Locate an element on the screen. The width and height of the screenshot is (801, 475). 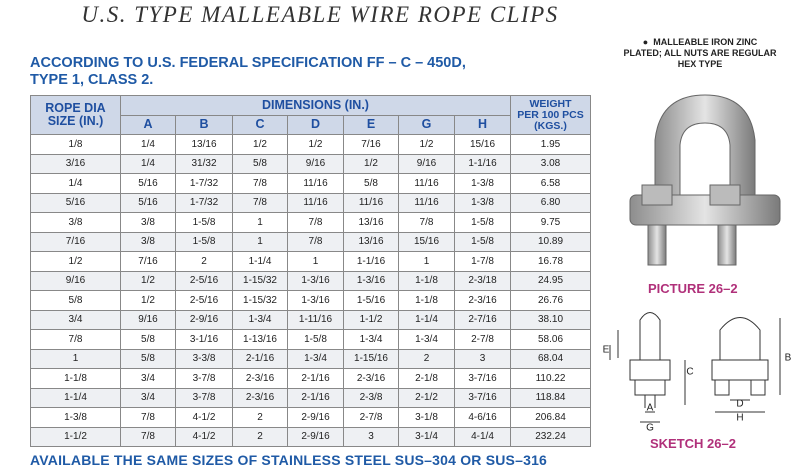
table-cell: 6.58 is located at coordinates (550, 183).